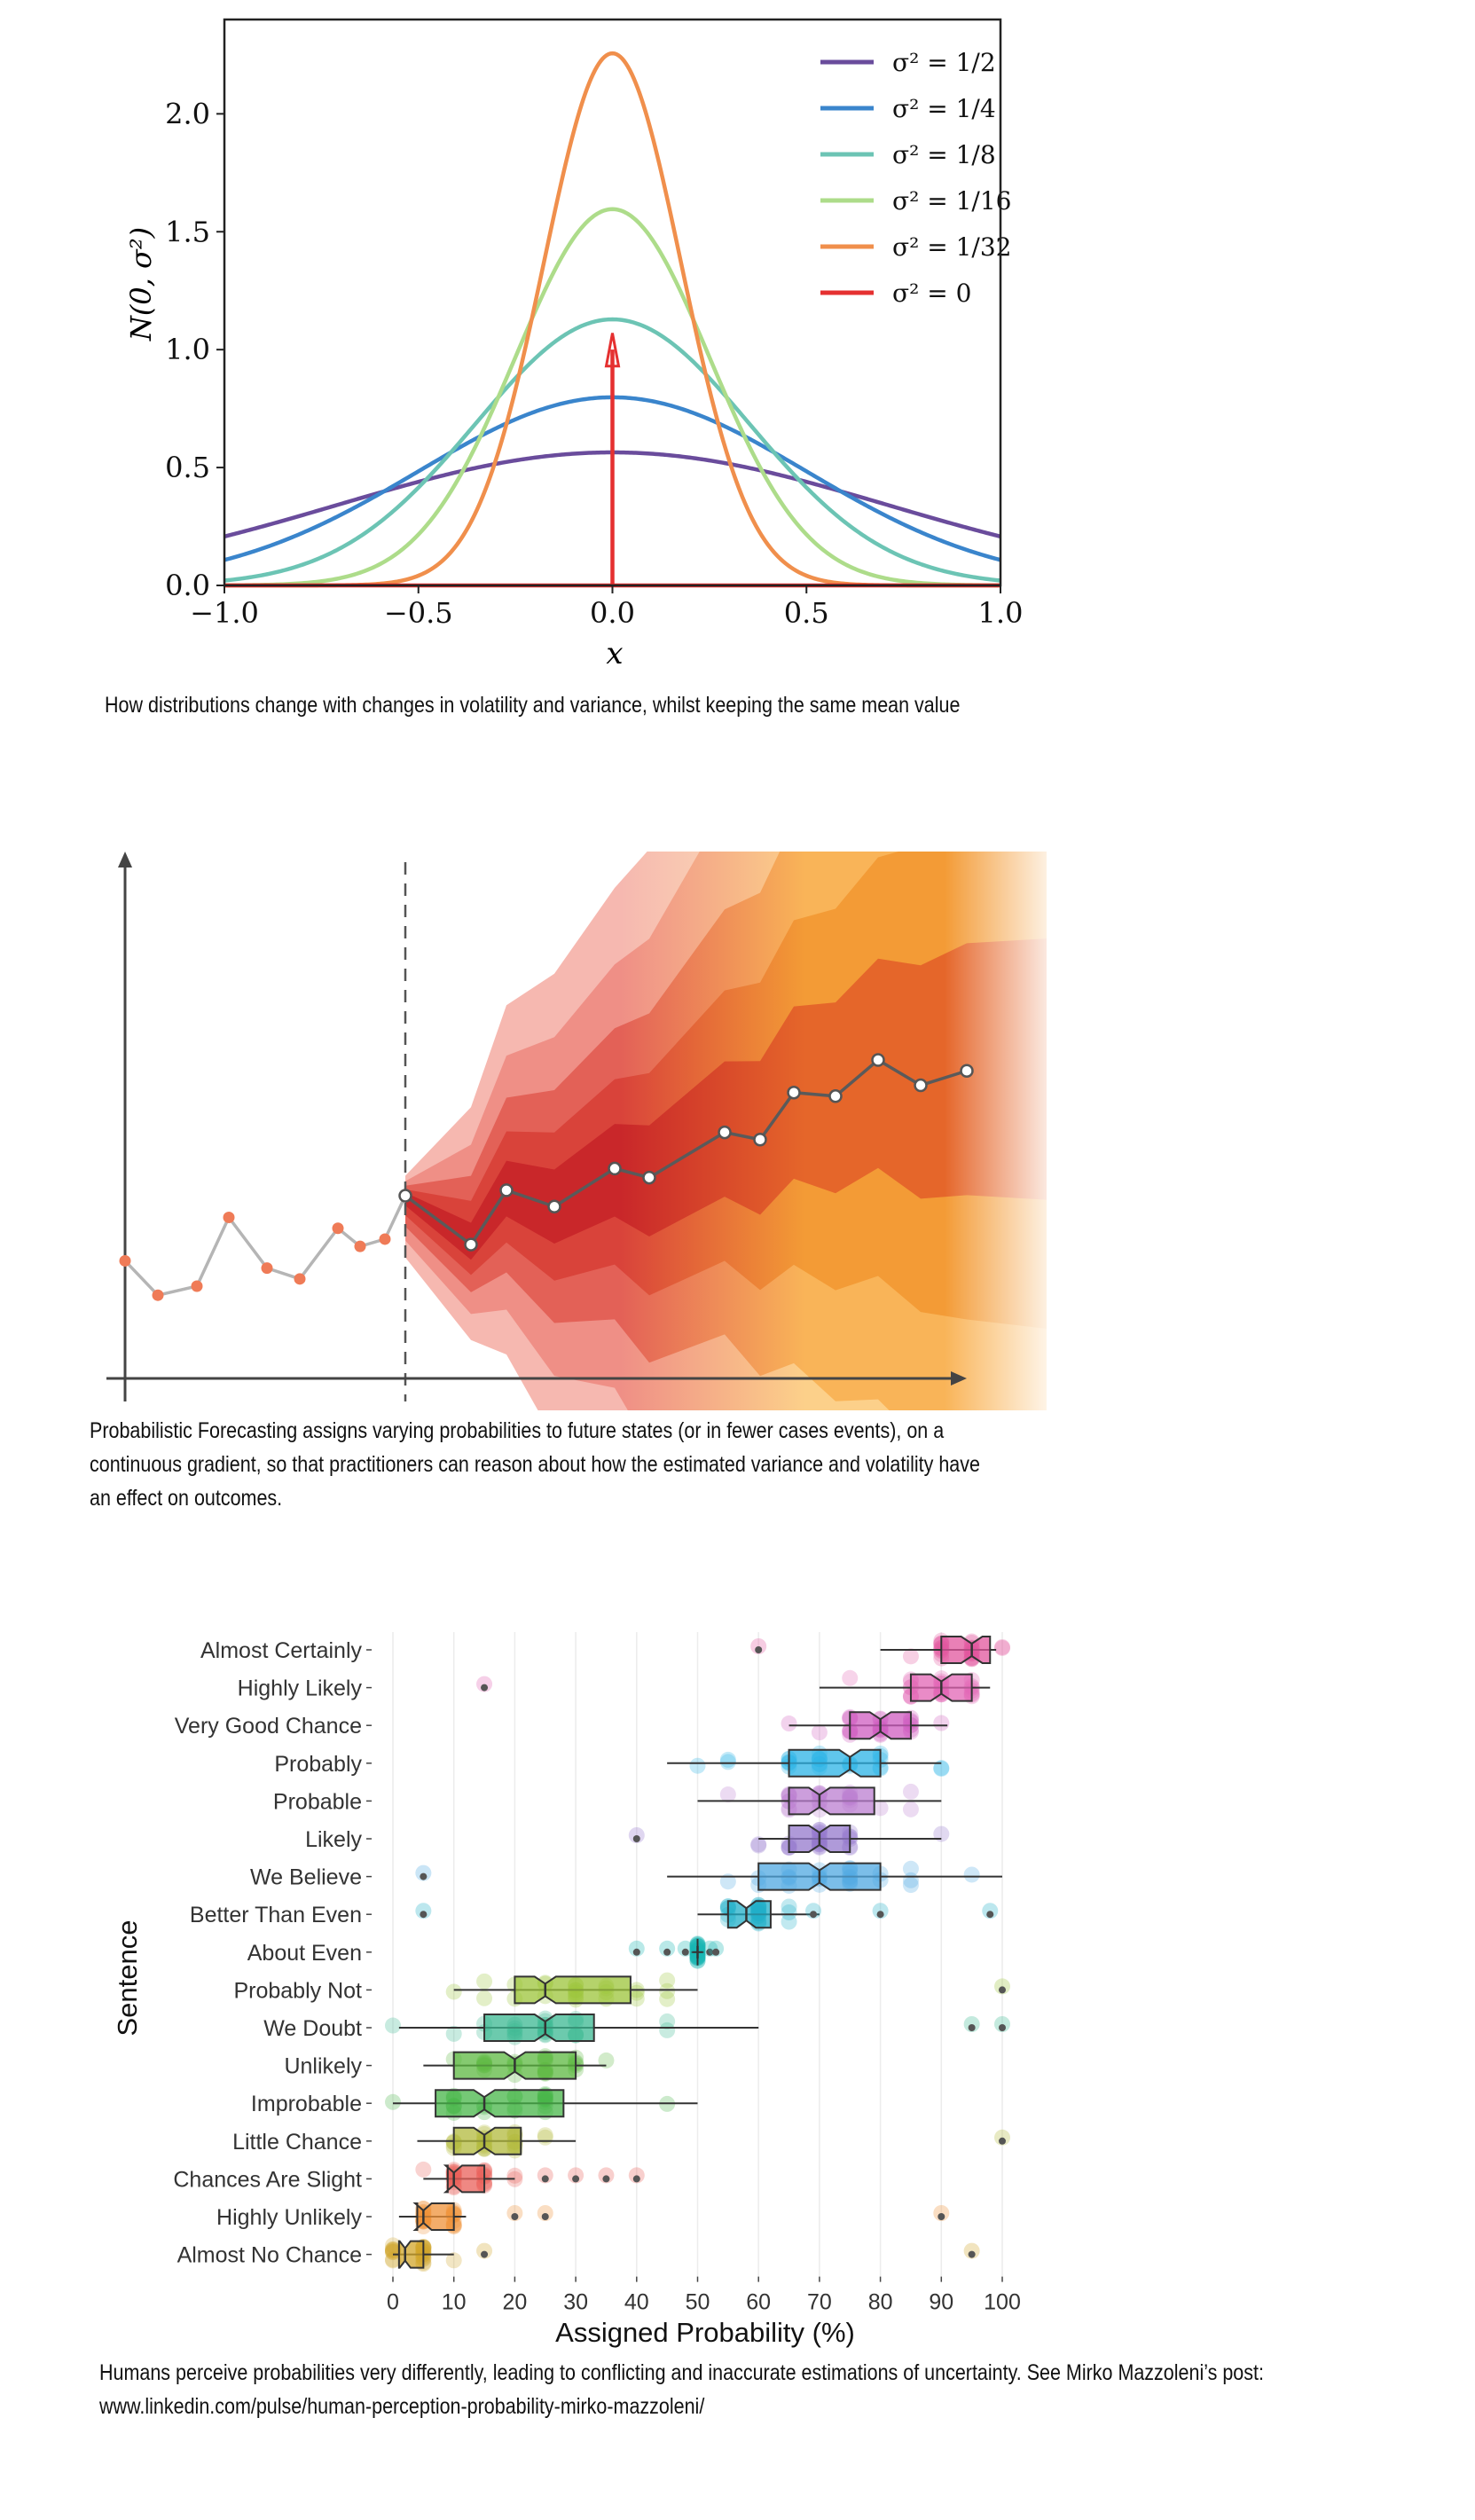 The width and height of the screenshot is (1475, 2520). Describe the element at coordinates (614, 653) in the screenshot. I see `x-axis-label: x` at that location.